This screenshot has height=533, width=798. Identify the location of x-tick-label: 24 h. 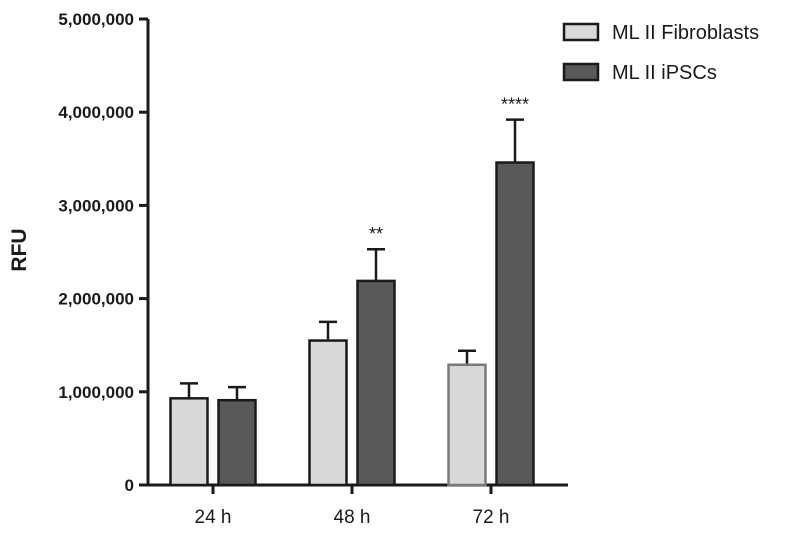
(213, 517).